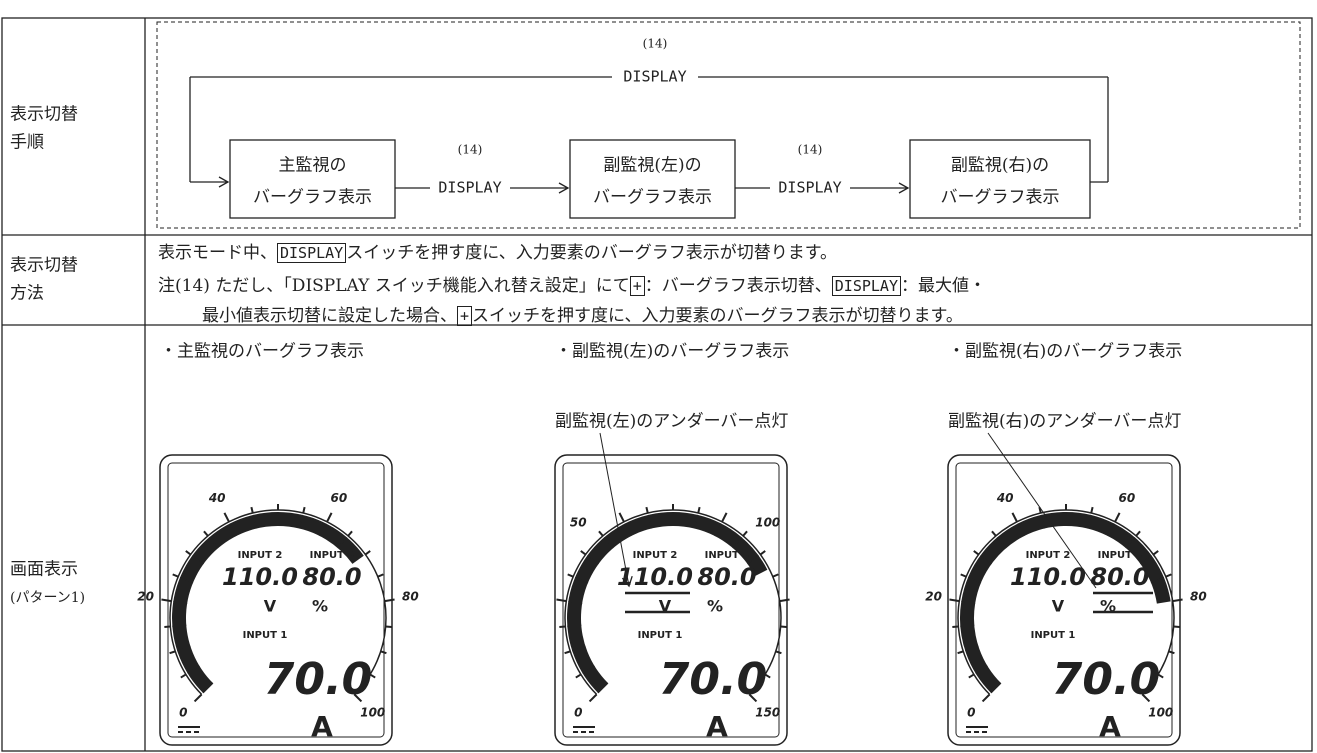 The height and width of the screenshot is (753, 1317). Describe the element at coordinates (184, 286) in the screenshot. I see `note-mark: 注(14)` at that location.